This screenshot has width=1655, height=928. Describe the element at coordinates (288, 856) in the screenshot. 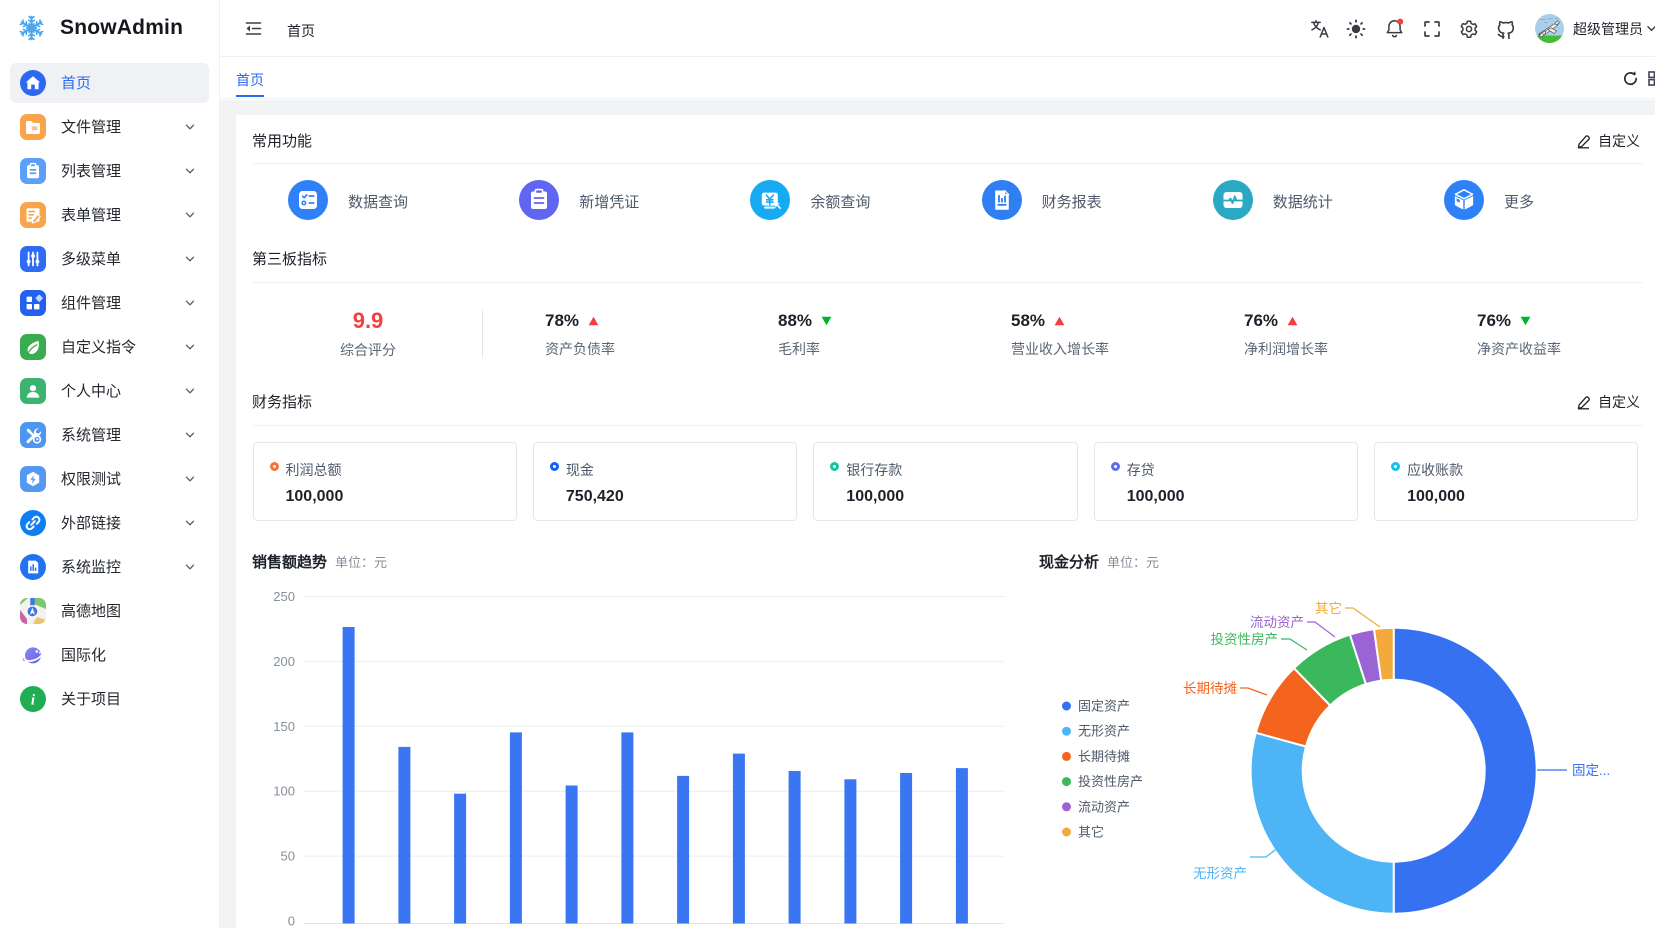

I see `svg-text: 50` at that location.